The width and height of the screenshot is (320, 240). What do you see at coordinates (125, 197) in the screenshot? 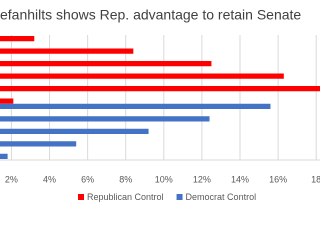
I see `legend-label: Republican Control` at bounding box center [125, 197].